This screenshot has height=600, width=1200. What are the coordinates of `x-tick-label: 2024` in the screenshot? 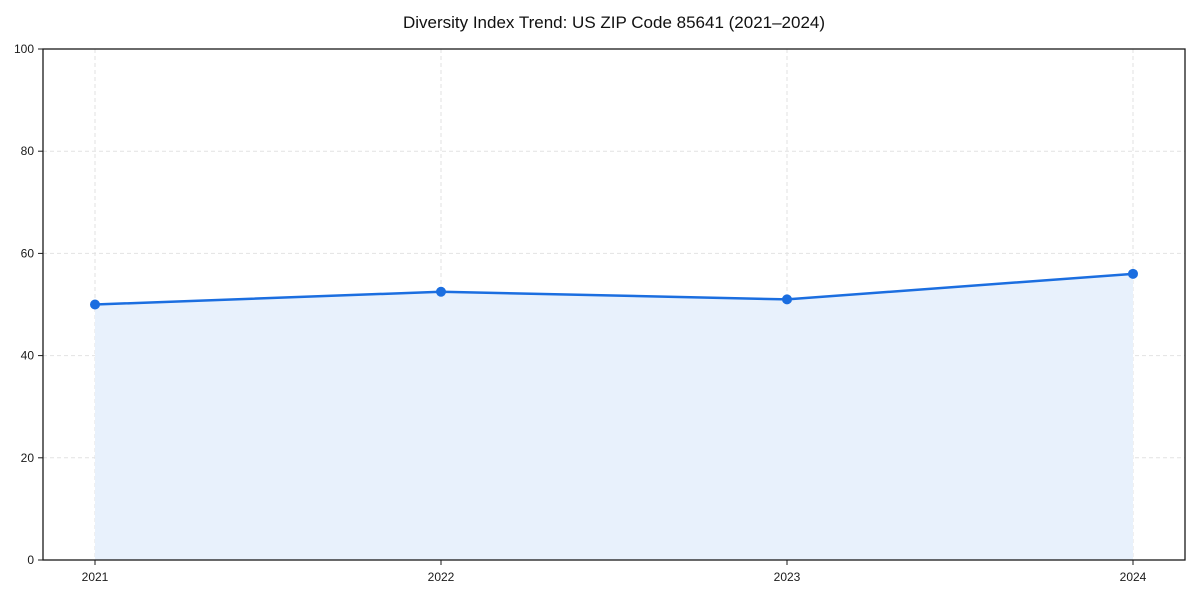 It's located at (1133, 577).